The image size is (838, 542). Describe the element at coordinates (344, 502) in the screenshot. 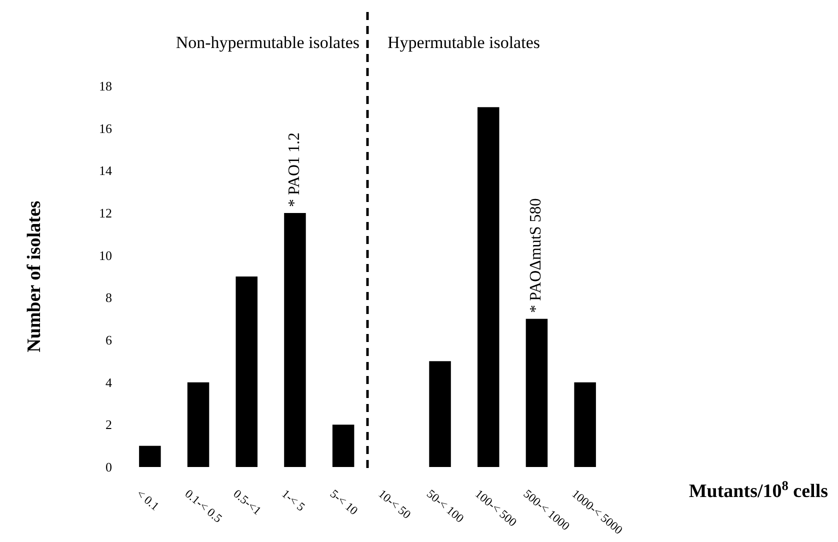

I see `x-tick-label: 5-< 10` at that location.